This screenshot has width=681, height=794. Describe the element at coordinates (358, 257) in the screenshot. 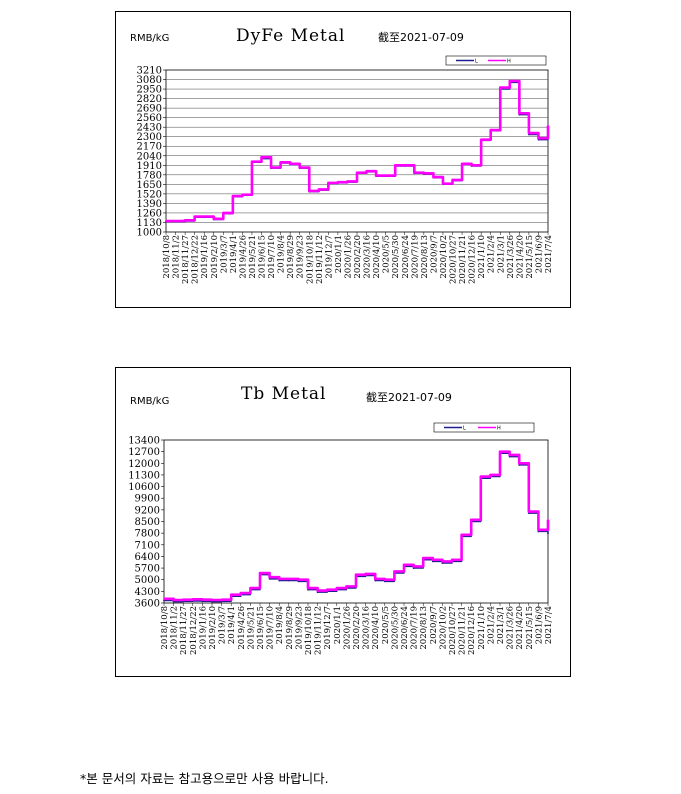

I see `dyfe-xtick-label: 2020/2/20` at that location.